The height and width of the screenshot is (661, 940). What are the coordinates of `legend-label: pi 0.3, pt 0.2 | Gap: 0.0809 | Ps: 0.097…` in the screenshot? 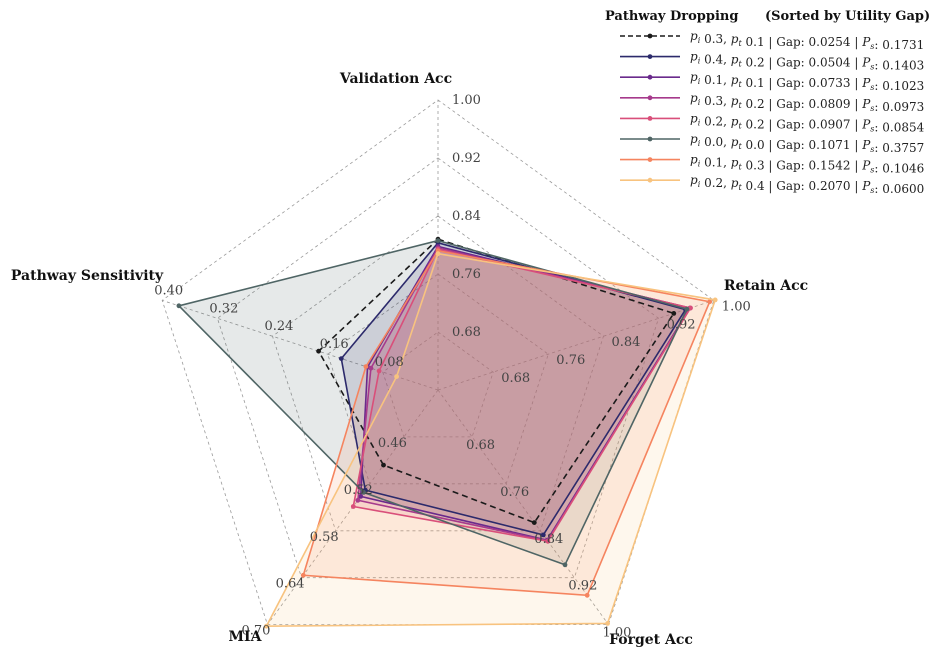 It's located at (807, 102).